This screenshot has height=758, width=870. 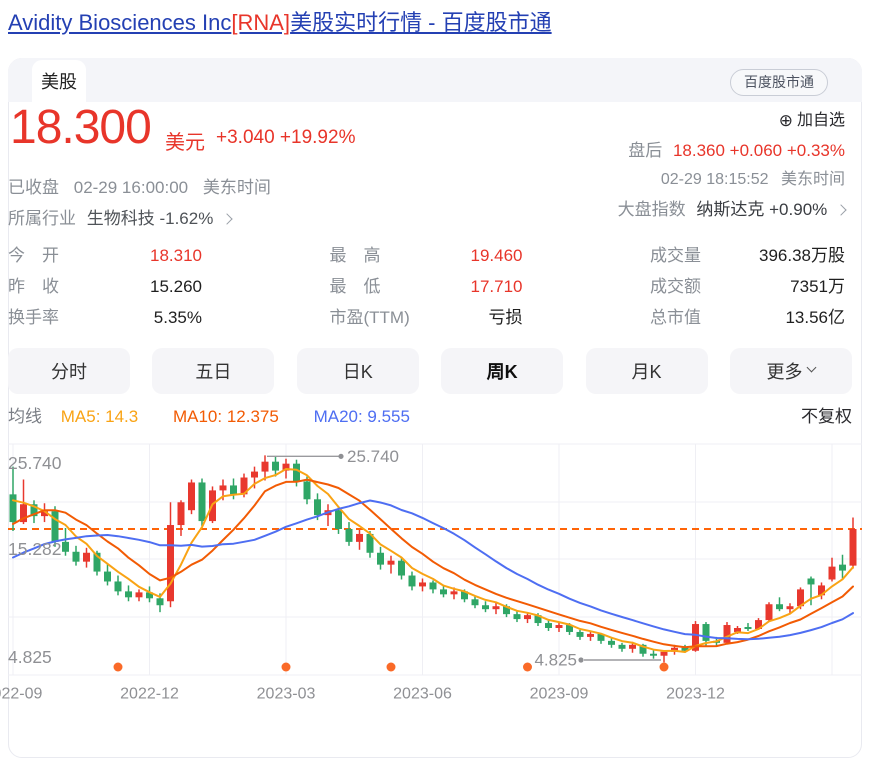 I want to click on x-axis-label: 2023-12, so click(x=695, y=694).